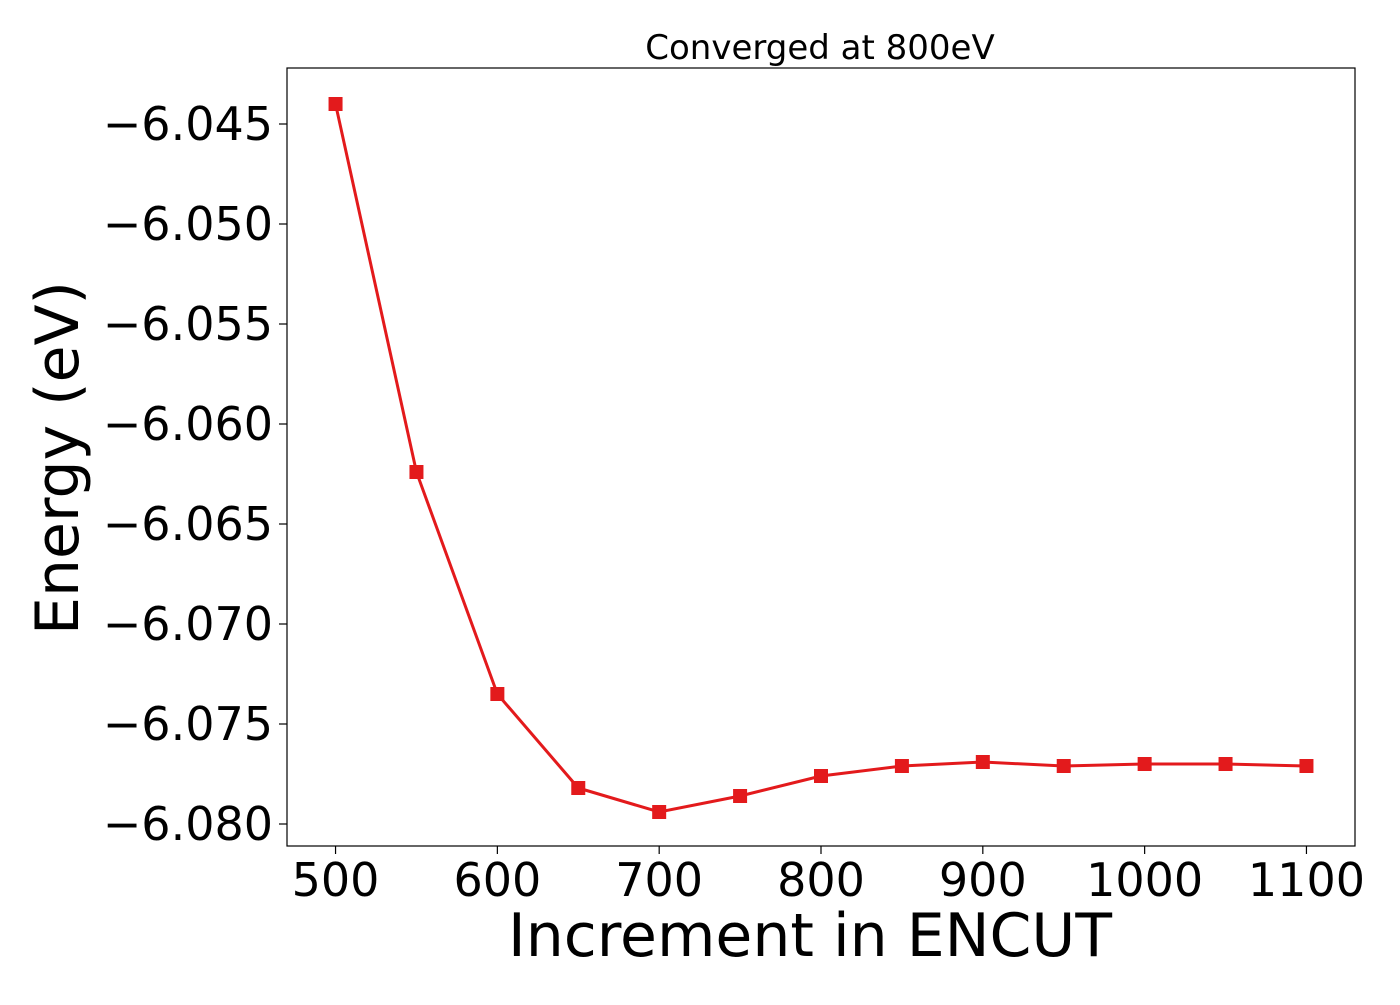  What do you see at coordinates (188, 224) in the screenshot?
I see `y-tick-label: −6.050` at bounding box center [188, 224].